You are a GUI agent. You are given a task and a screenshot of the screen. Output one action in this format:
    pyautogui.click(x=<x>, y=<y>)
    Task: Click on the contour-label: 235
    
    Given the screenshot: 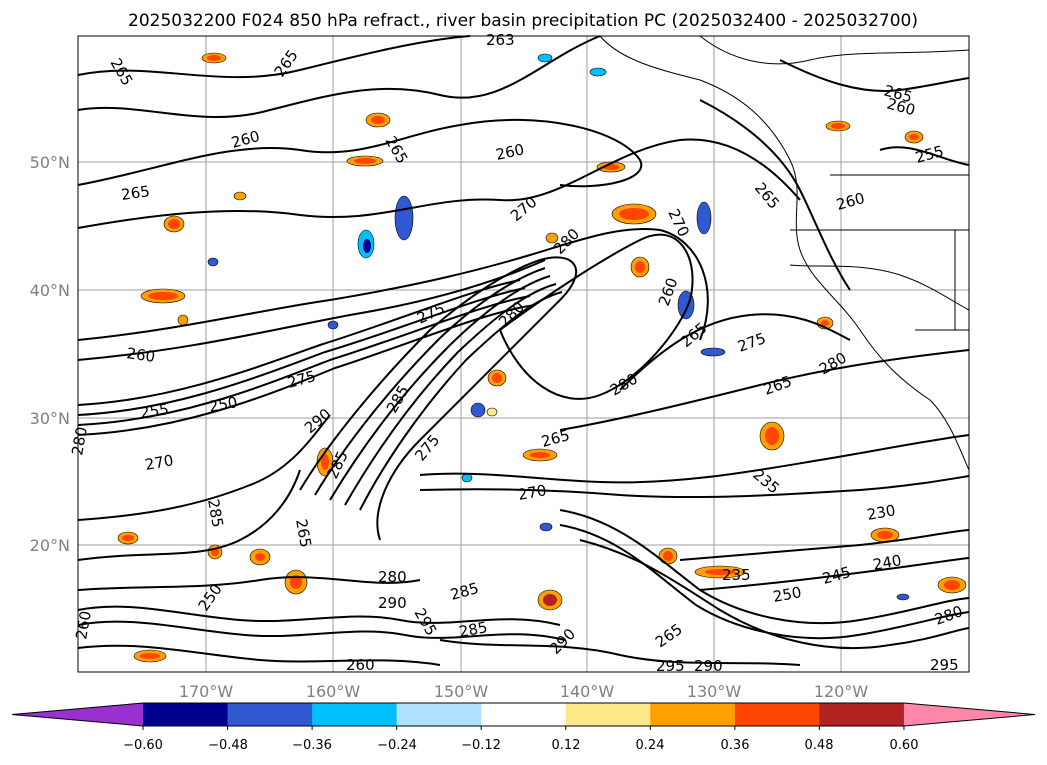 What is the action you would take?
    pyautogui.click(x=736, y=575)
    